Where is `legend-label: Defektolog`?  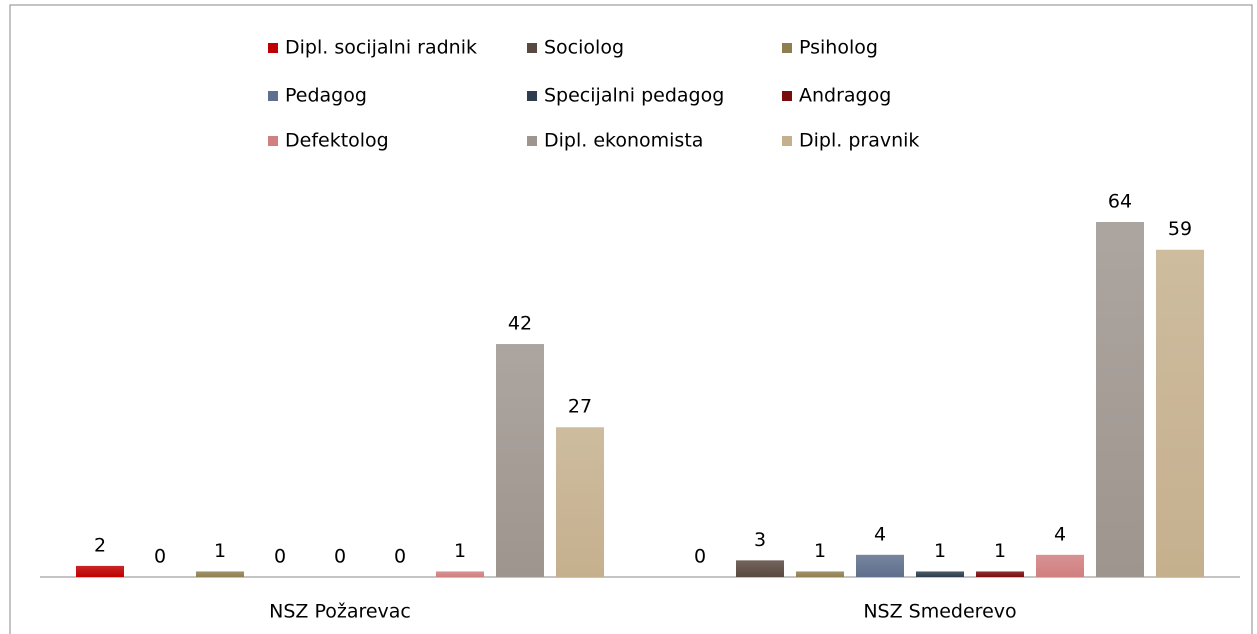 legend-label: Defektolog is located at coordinates (337, 141).